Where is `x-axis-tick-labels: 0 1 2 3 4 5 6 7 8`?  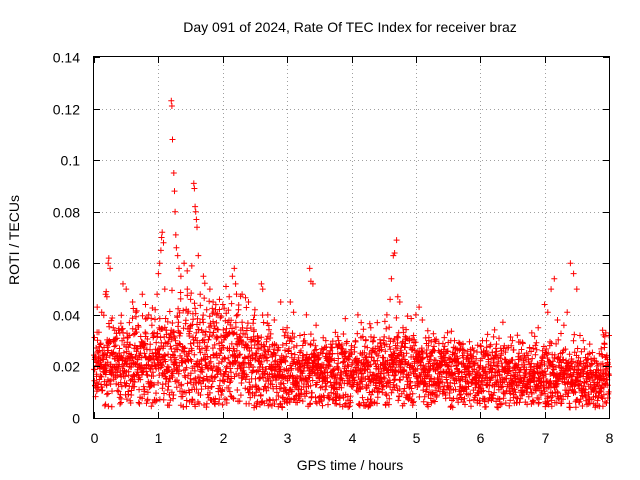 x-axis-tick-labels: 0 1 2 3 4 5 6 7 8 is located at coordinates (352, 438).